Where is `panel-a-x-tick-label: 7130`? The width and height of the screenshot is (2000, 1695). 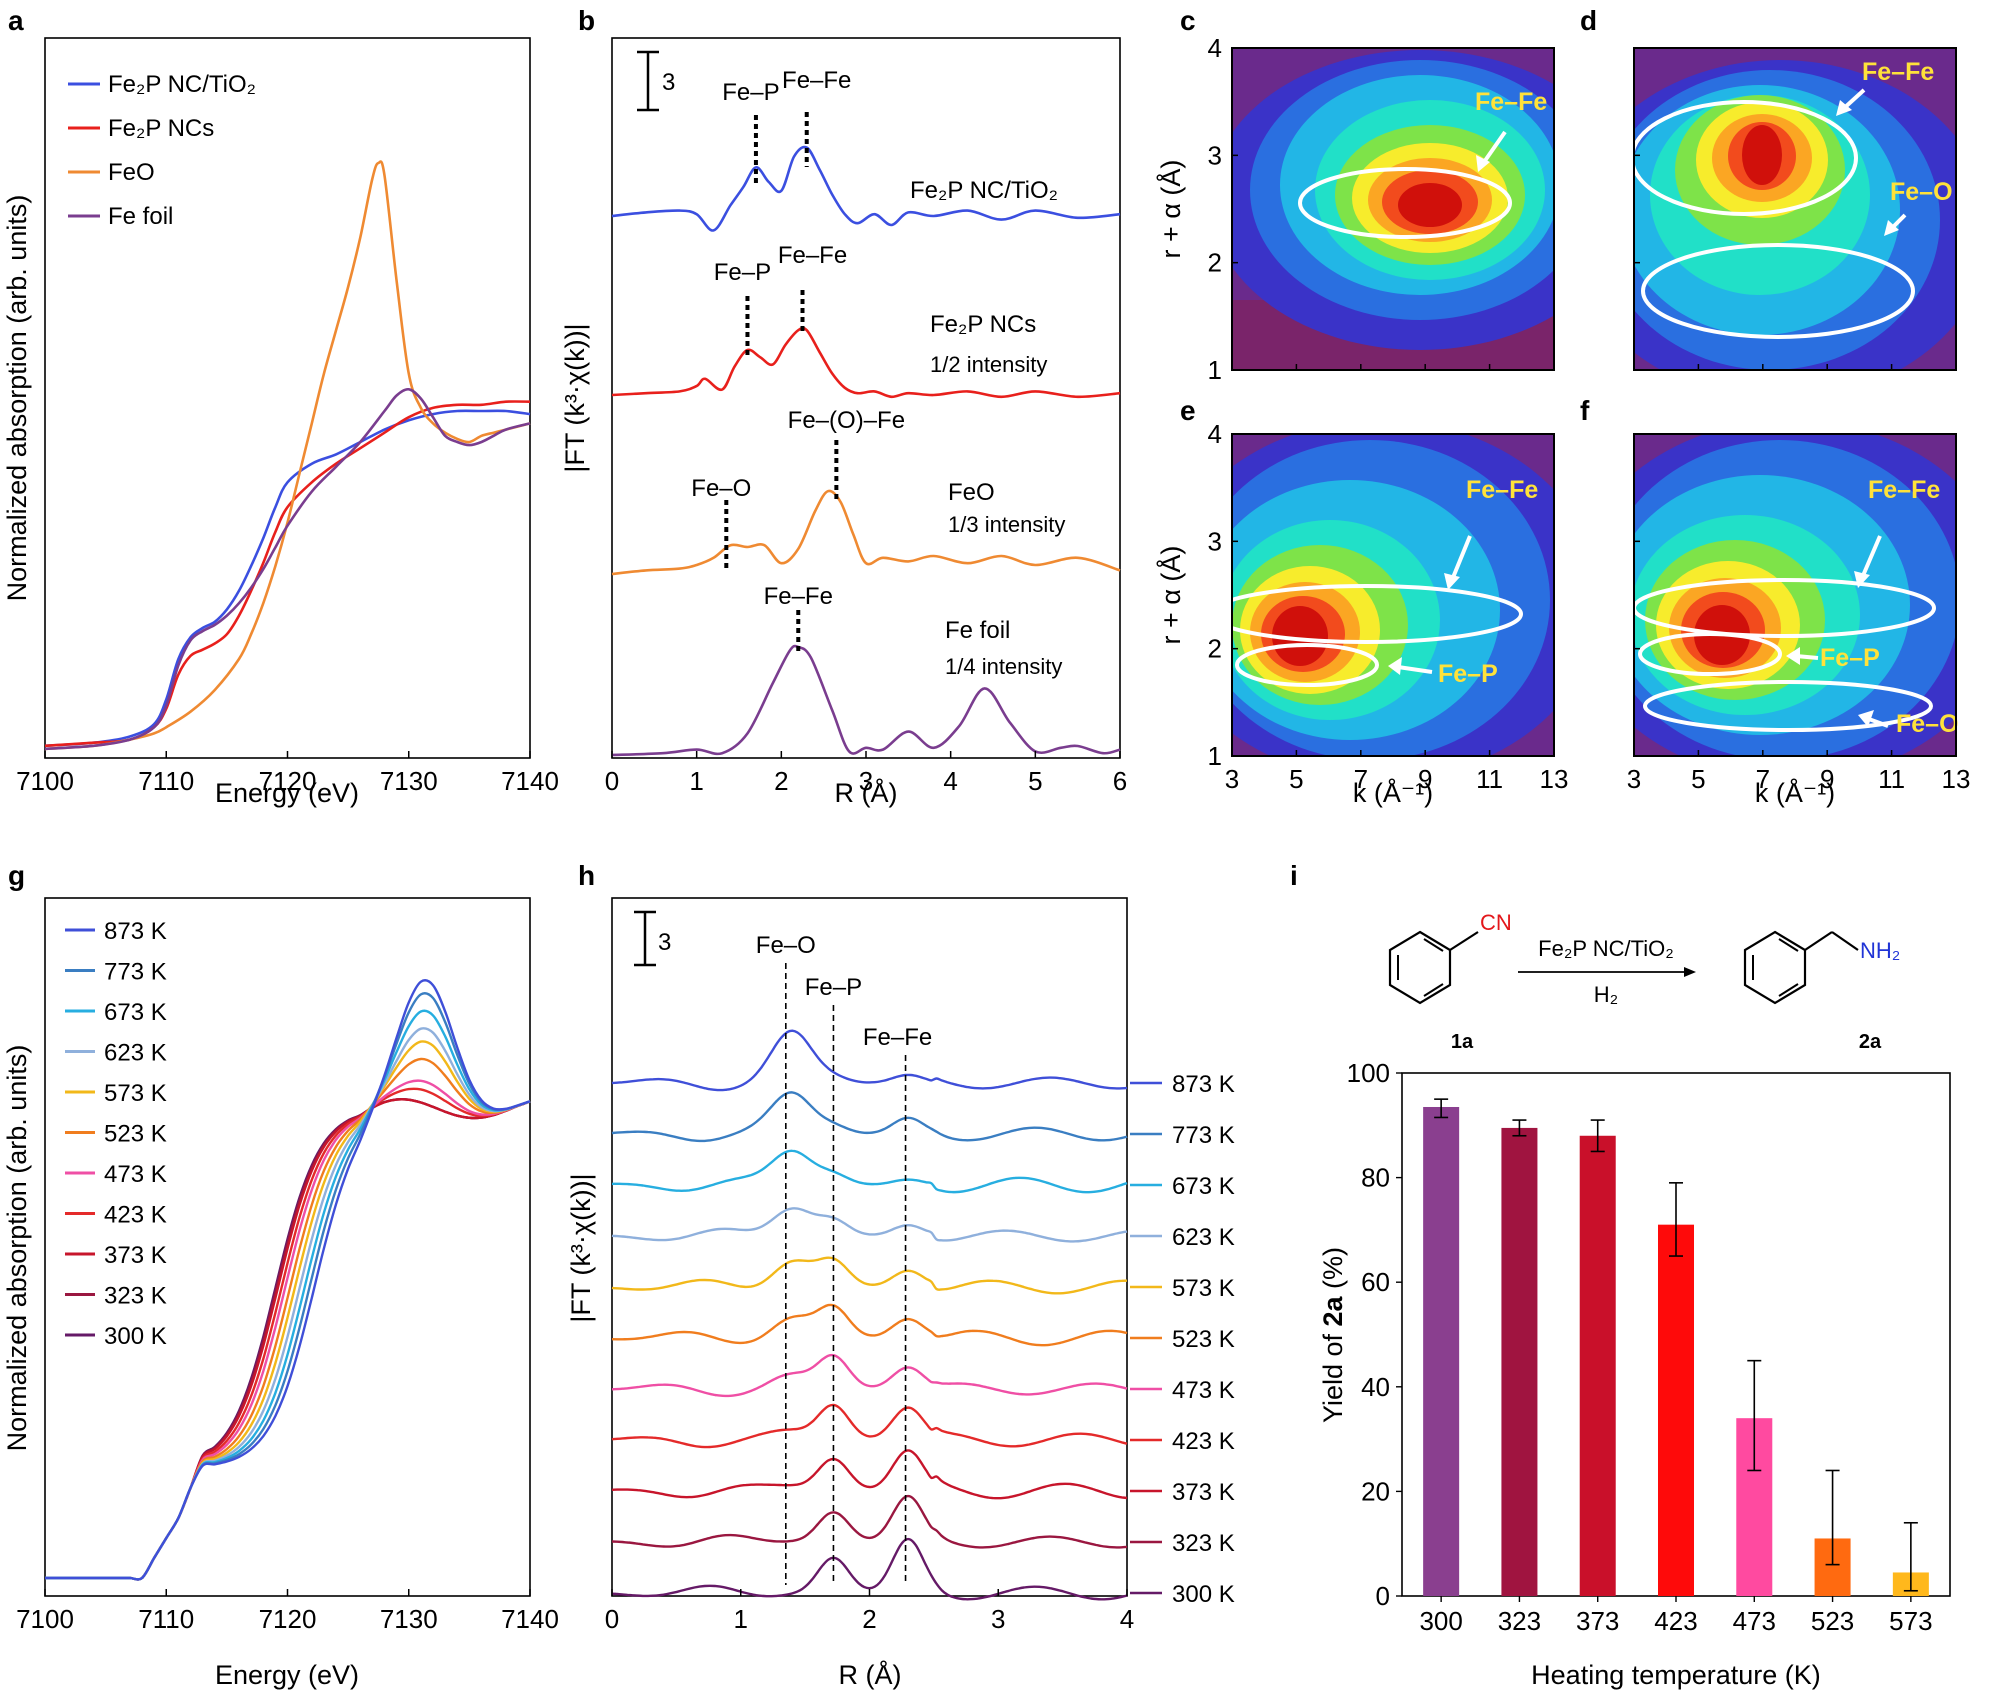 panel-a-x-tick-label: 7130 is located at coordinates (409, 781).